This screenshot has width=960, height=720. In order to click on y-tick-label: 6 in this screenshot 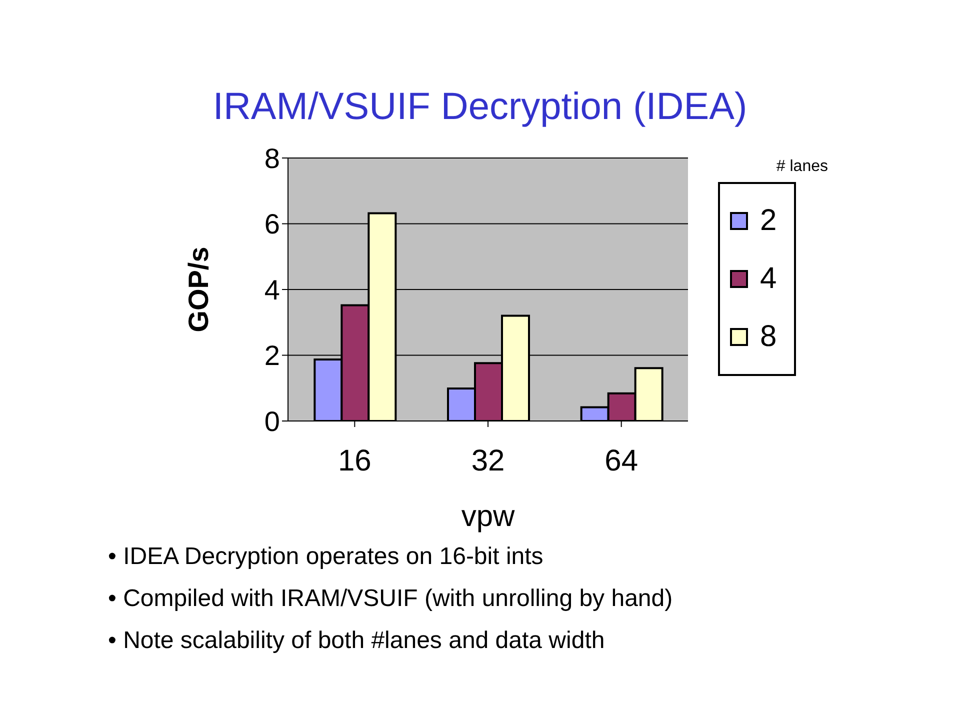, I will do `click(272, 224)`.